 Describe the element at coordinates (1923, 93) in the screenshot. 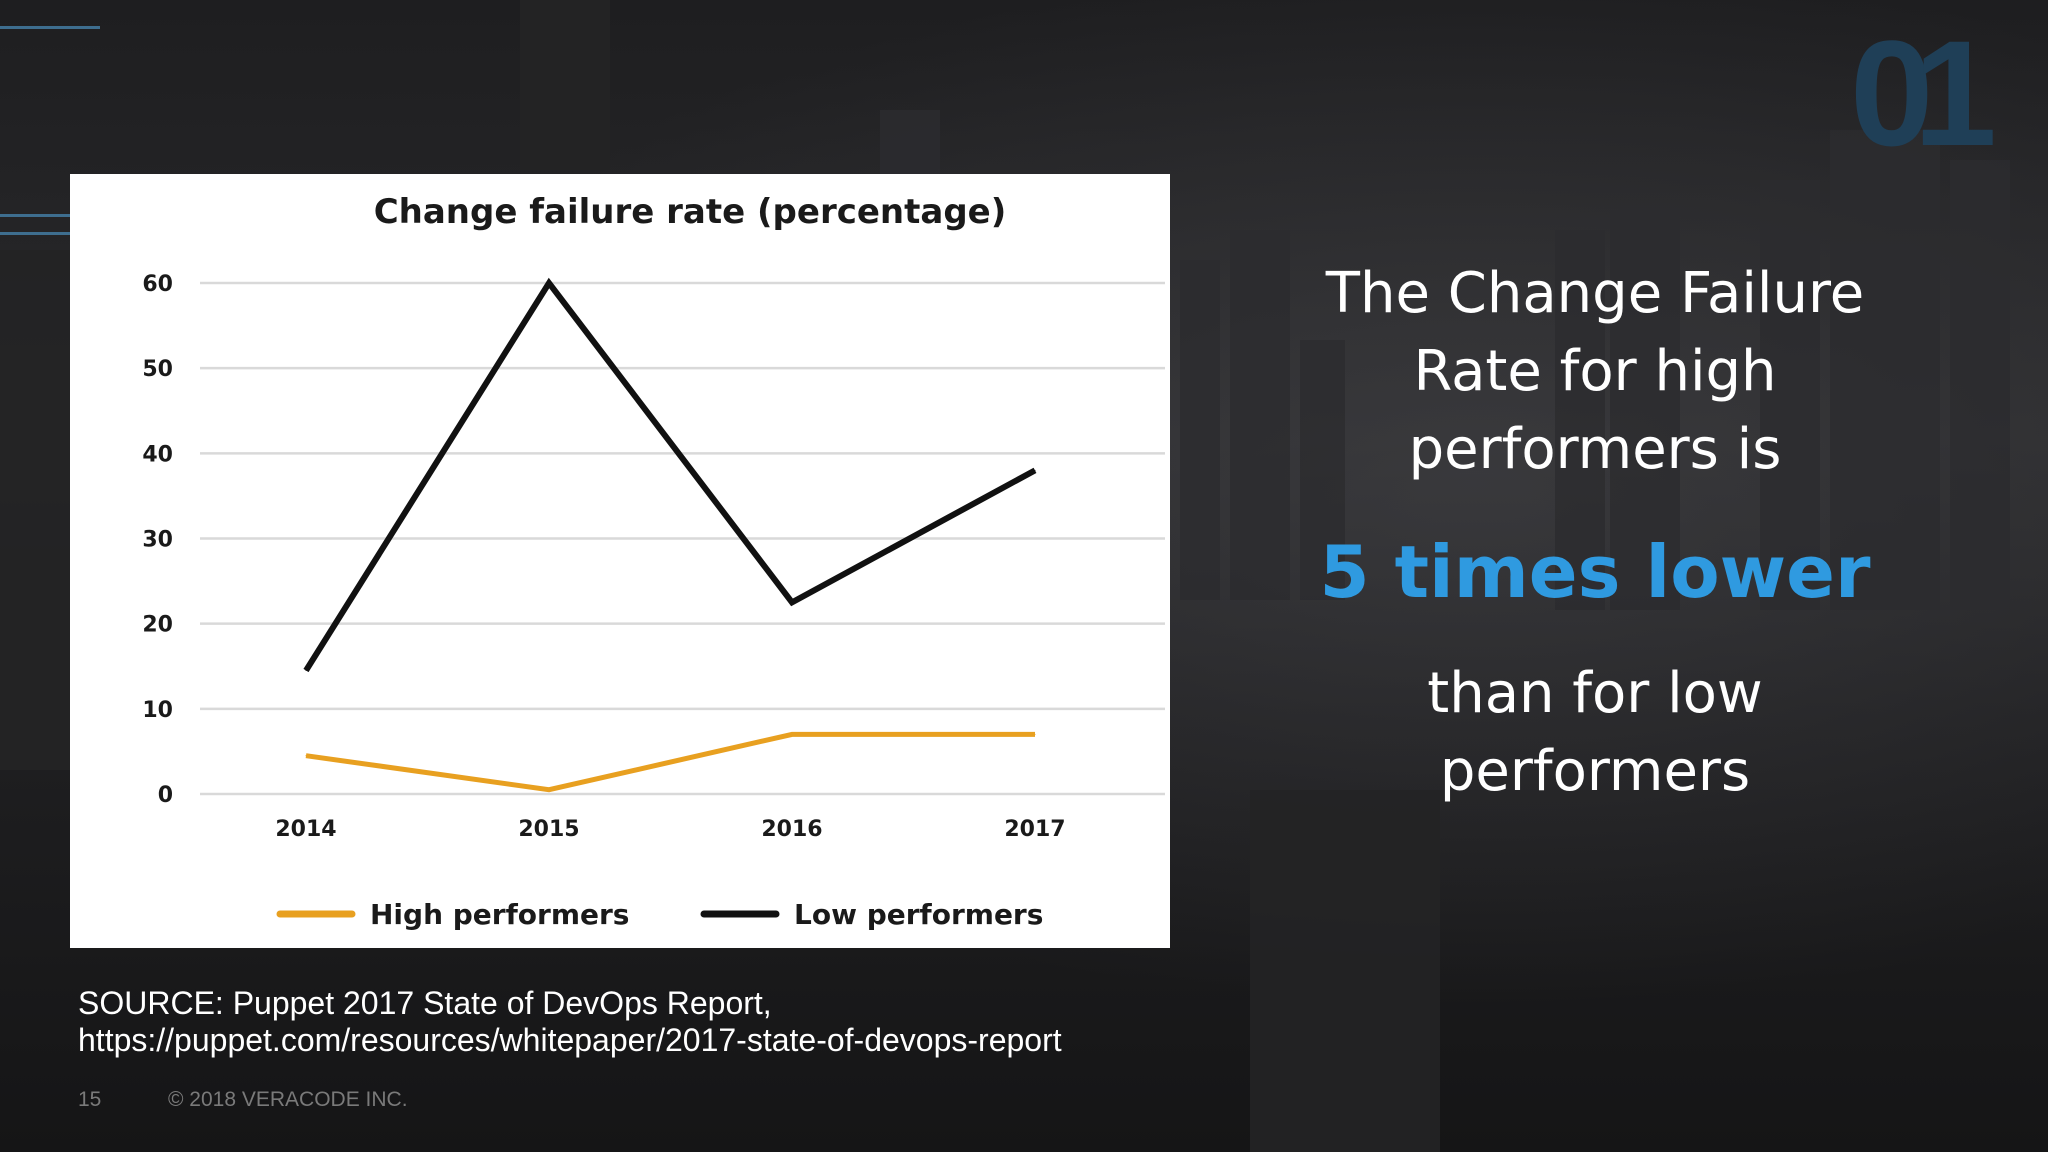

I see `brand-logo: 01` at that location.